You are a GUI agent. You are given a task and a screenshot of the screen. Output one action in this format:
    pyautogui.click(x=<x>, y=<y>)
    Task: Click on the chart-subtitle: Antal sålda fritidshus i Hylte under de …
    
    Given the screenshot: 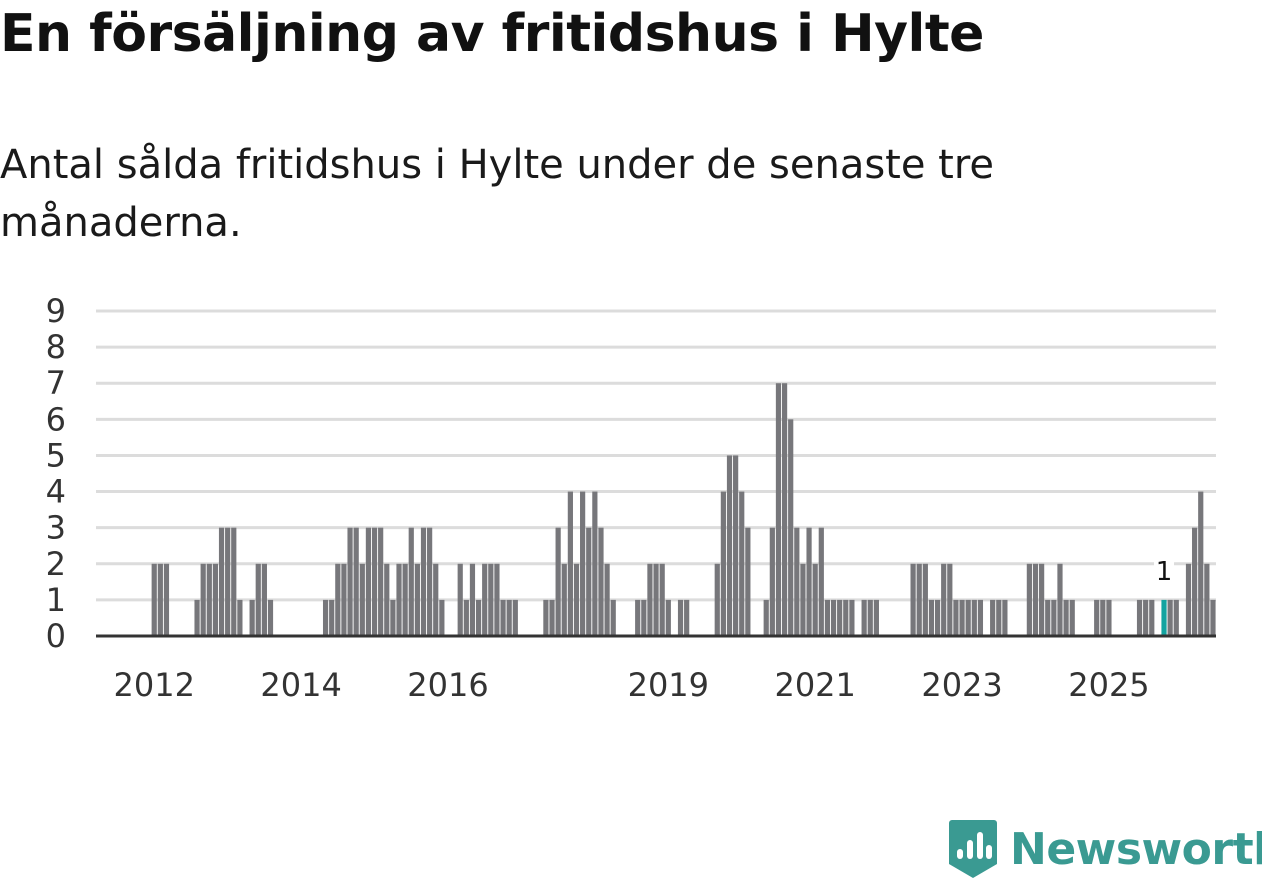 What is the action you would take?
    pyautogui.click(x=497, y=194)
    